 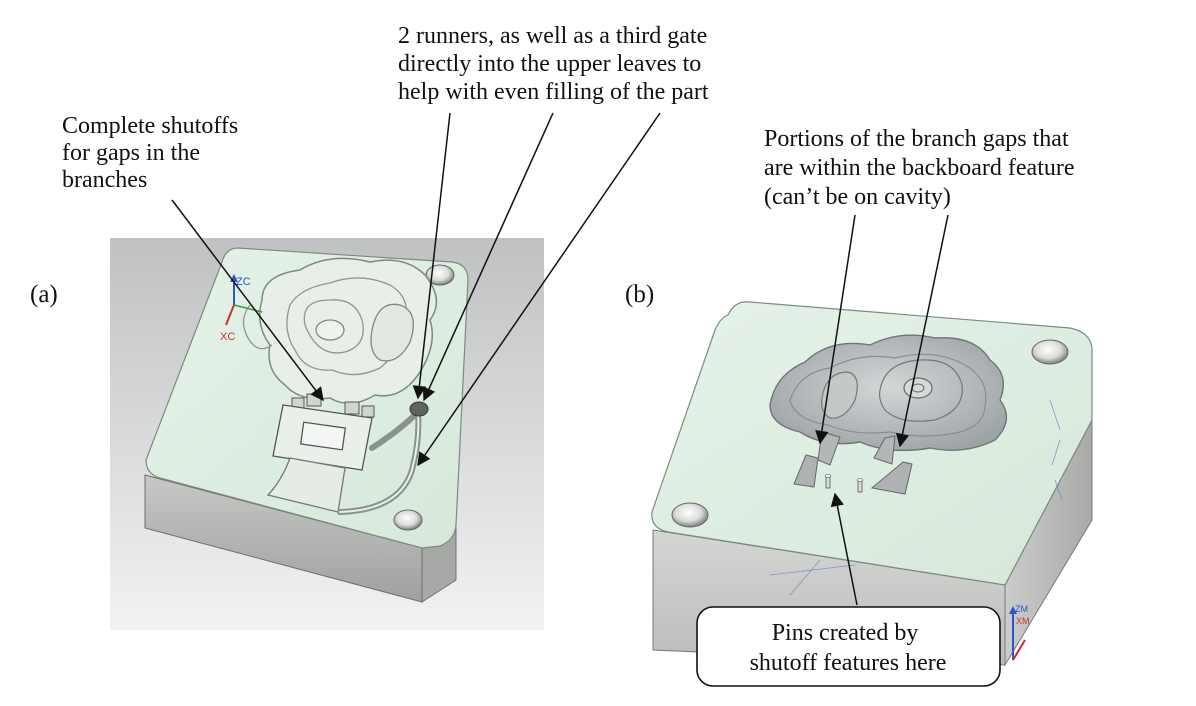 I want to click on panel-a-triad-z-label: ZC, so click(x=243, y=282).